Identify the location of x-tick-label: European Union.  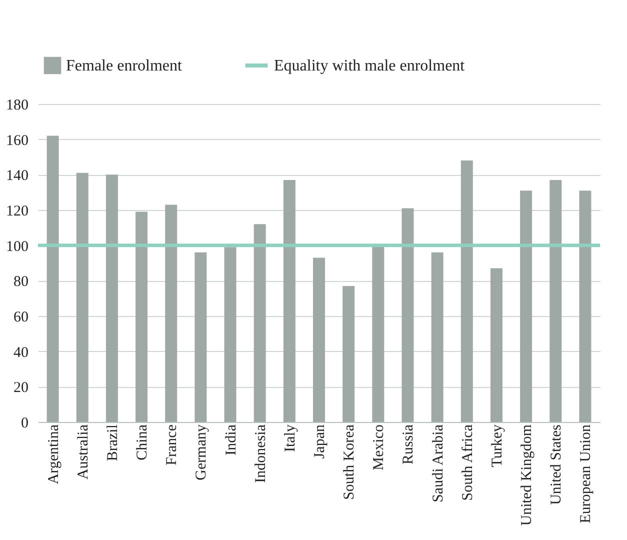
(586, 474).